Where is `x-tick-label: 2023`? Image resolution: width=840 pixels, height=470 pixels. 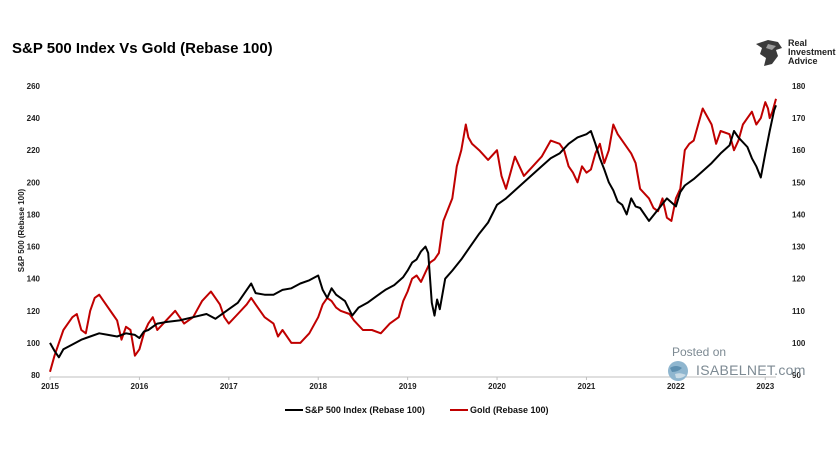 x-tick-label: 2023 is located at coordinates (765, 386).